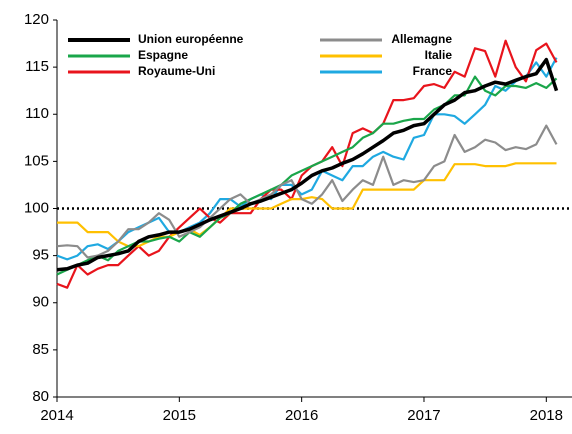  I want to click on y-tick-label: 95, so click(40, 255).